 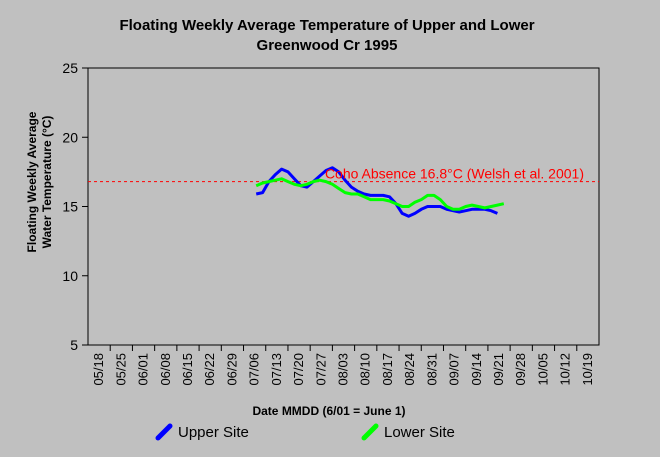 What do you see at coordinates (343, 369) in the screenshot?
I see `x-tick-label-08/03: 08/03` at bounding box center [343, 369].